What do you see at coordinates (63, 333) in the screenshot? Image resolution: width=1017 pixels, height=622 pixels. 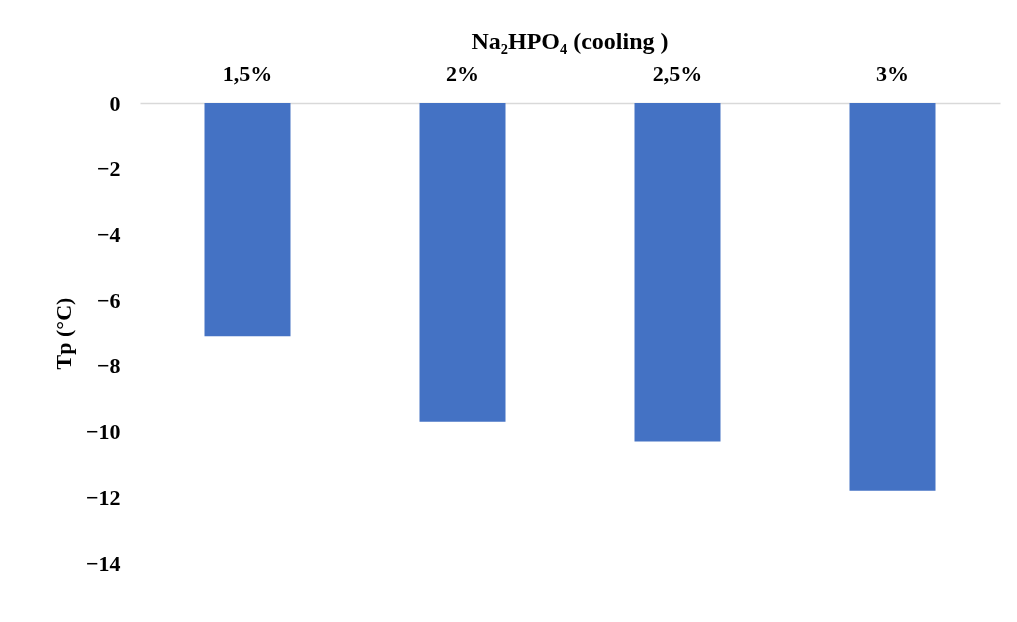 I see `y-axis-title: Tp (°C)` at bounding box center [63, 333].